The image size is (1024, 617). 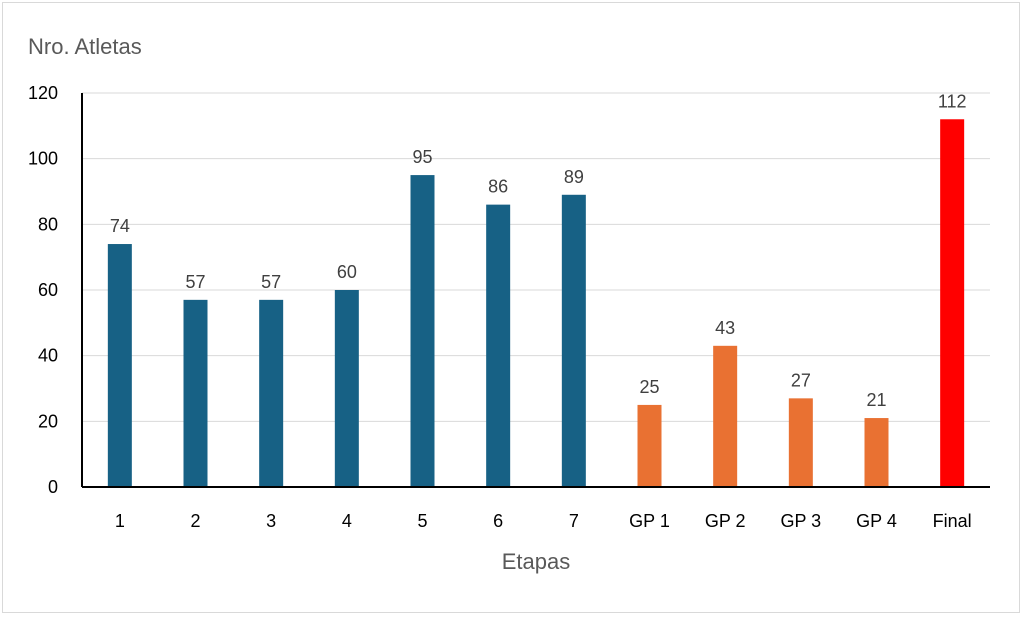 What do you see at coordinates (347, 272) in the screenshot?
I see `data-label: 60` at bounding box center [347, 272].